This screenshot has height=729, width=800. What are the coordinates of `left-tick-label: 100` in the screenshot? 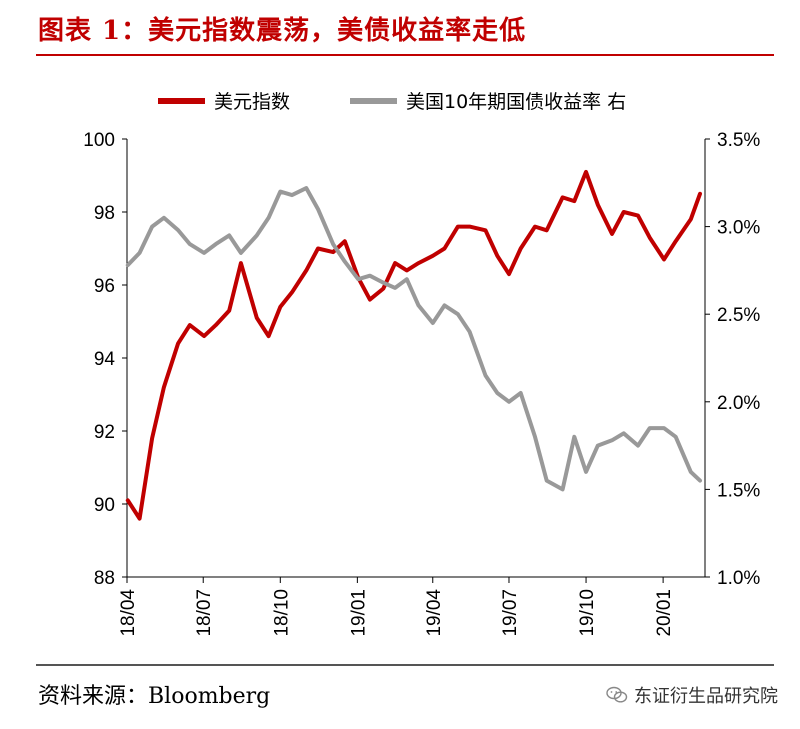 It's located at (99, 140).